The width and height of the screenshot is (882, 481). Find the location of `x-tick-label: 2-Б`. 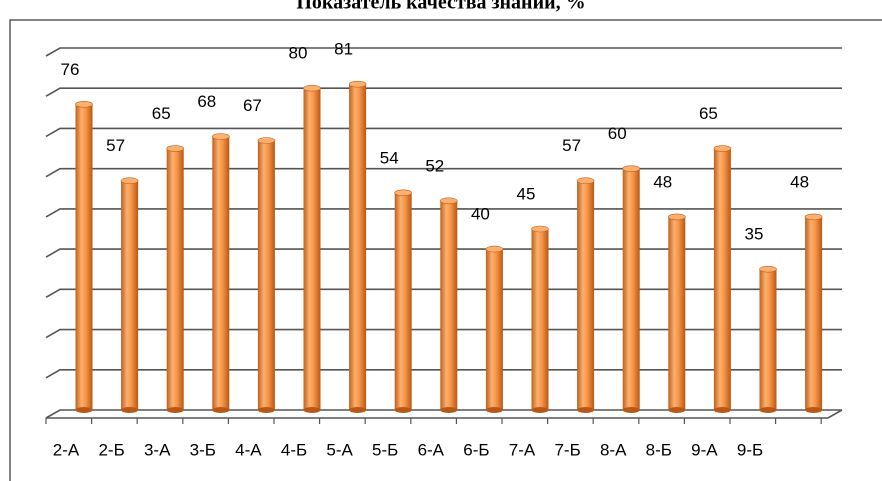

x-tick-label: 2-Б is located at coordinates (111, 449).